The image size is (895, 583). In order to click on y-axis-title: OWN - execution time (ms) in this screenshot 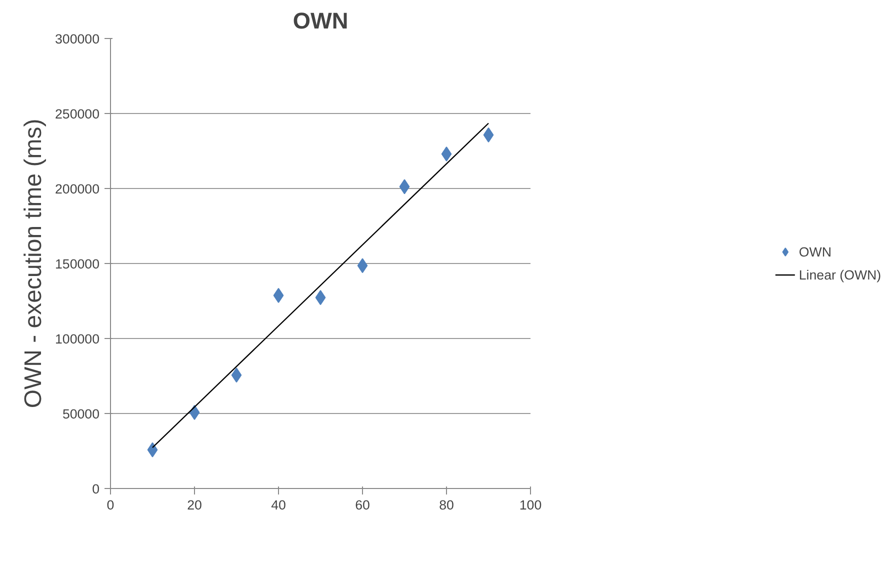, I will do `click(34, 263)`.